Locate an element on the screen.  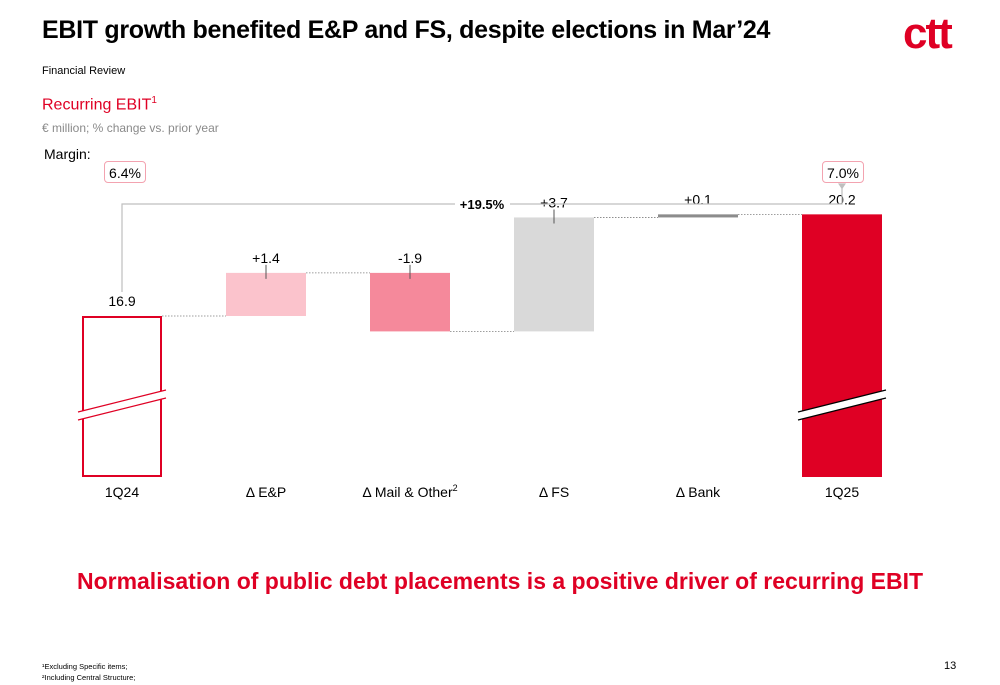
category-label: 1Q24 is located at coordinates (122, 492).